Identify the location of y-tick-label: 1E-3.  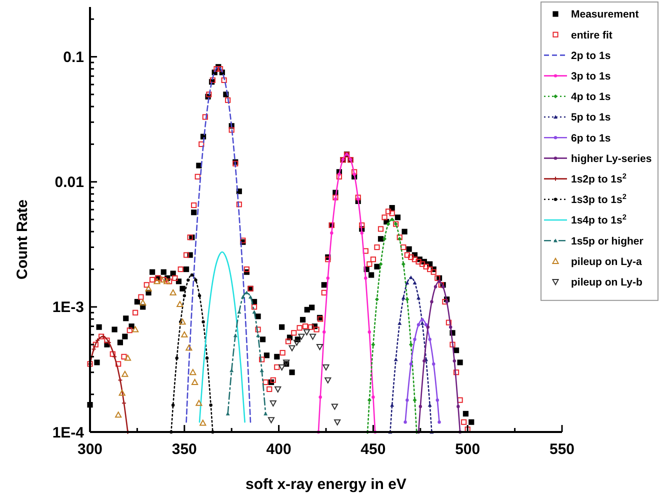
(68, 307).